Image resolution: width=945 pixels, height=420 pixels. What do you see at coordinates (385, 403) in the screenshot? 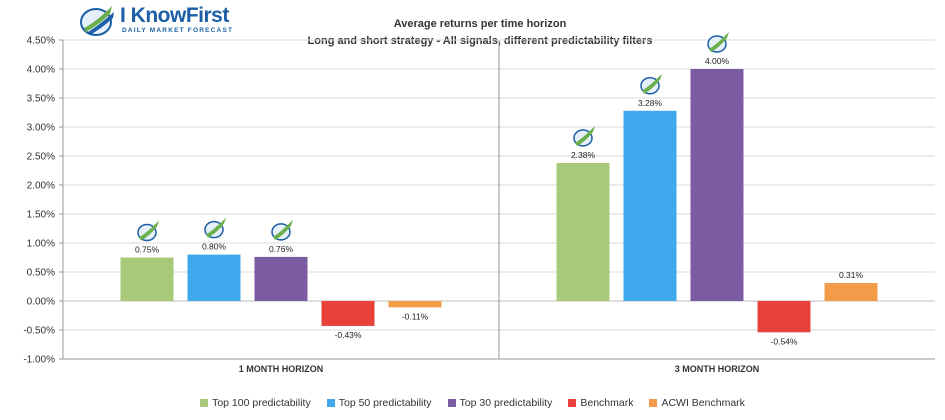
I see `legend-label: Top 50 predictability` at bounding box center [385, 403].